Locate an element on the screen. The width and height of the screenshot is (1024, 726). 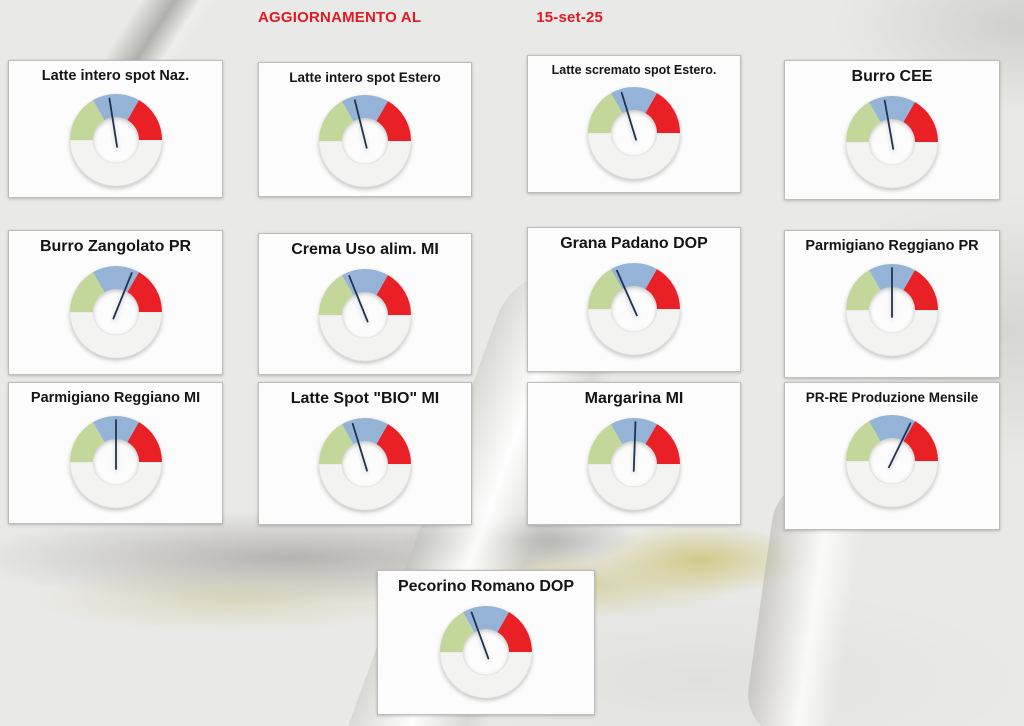
gauge-title: Latte Spot "BIO" MI is located at coordinates (365, 398).